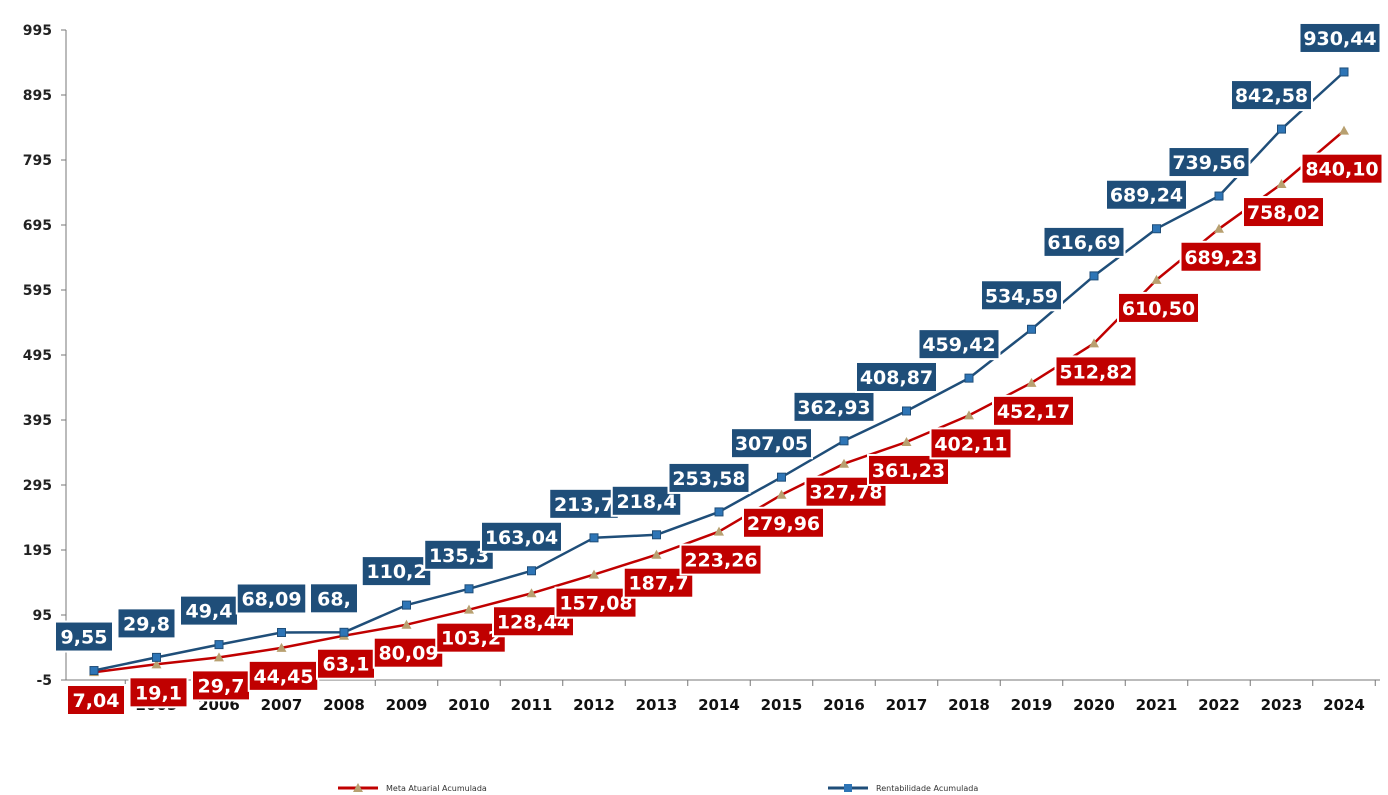 This screenshot has height=795, width=1388. I want to click on data-label-text: 616,69, so click(1083, 243).